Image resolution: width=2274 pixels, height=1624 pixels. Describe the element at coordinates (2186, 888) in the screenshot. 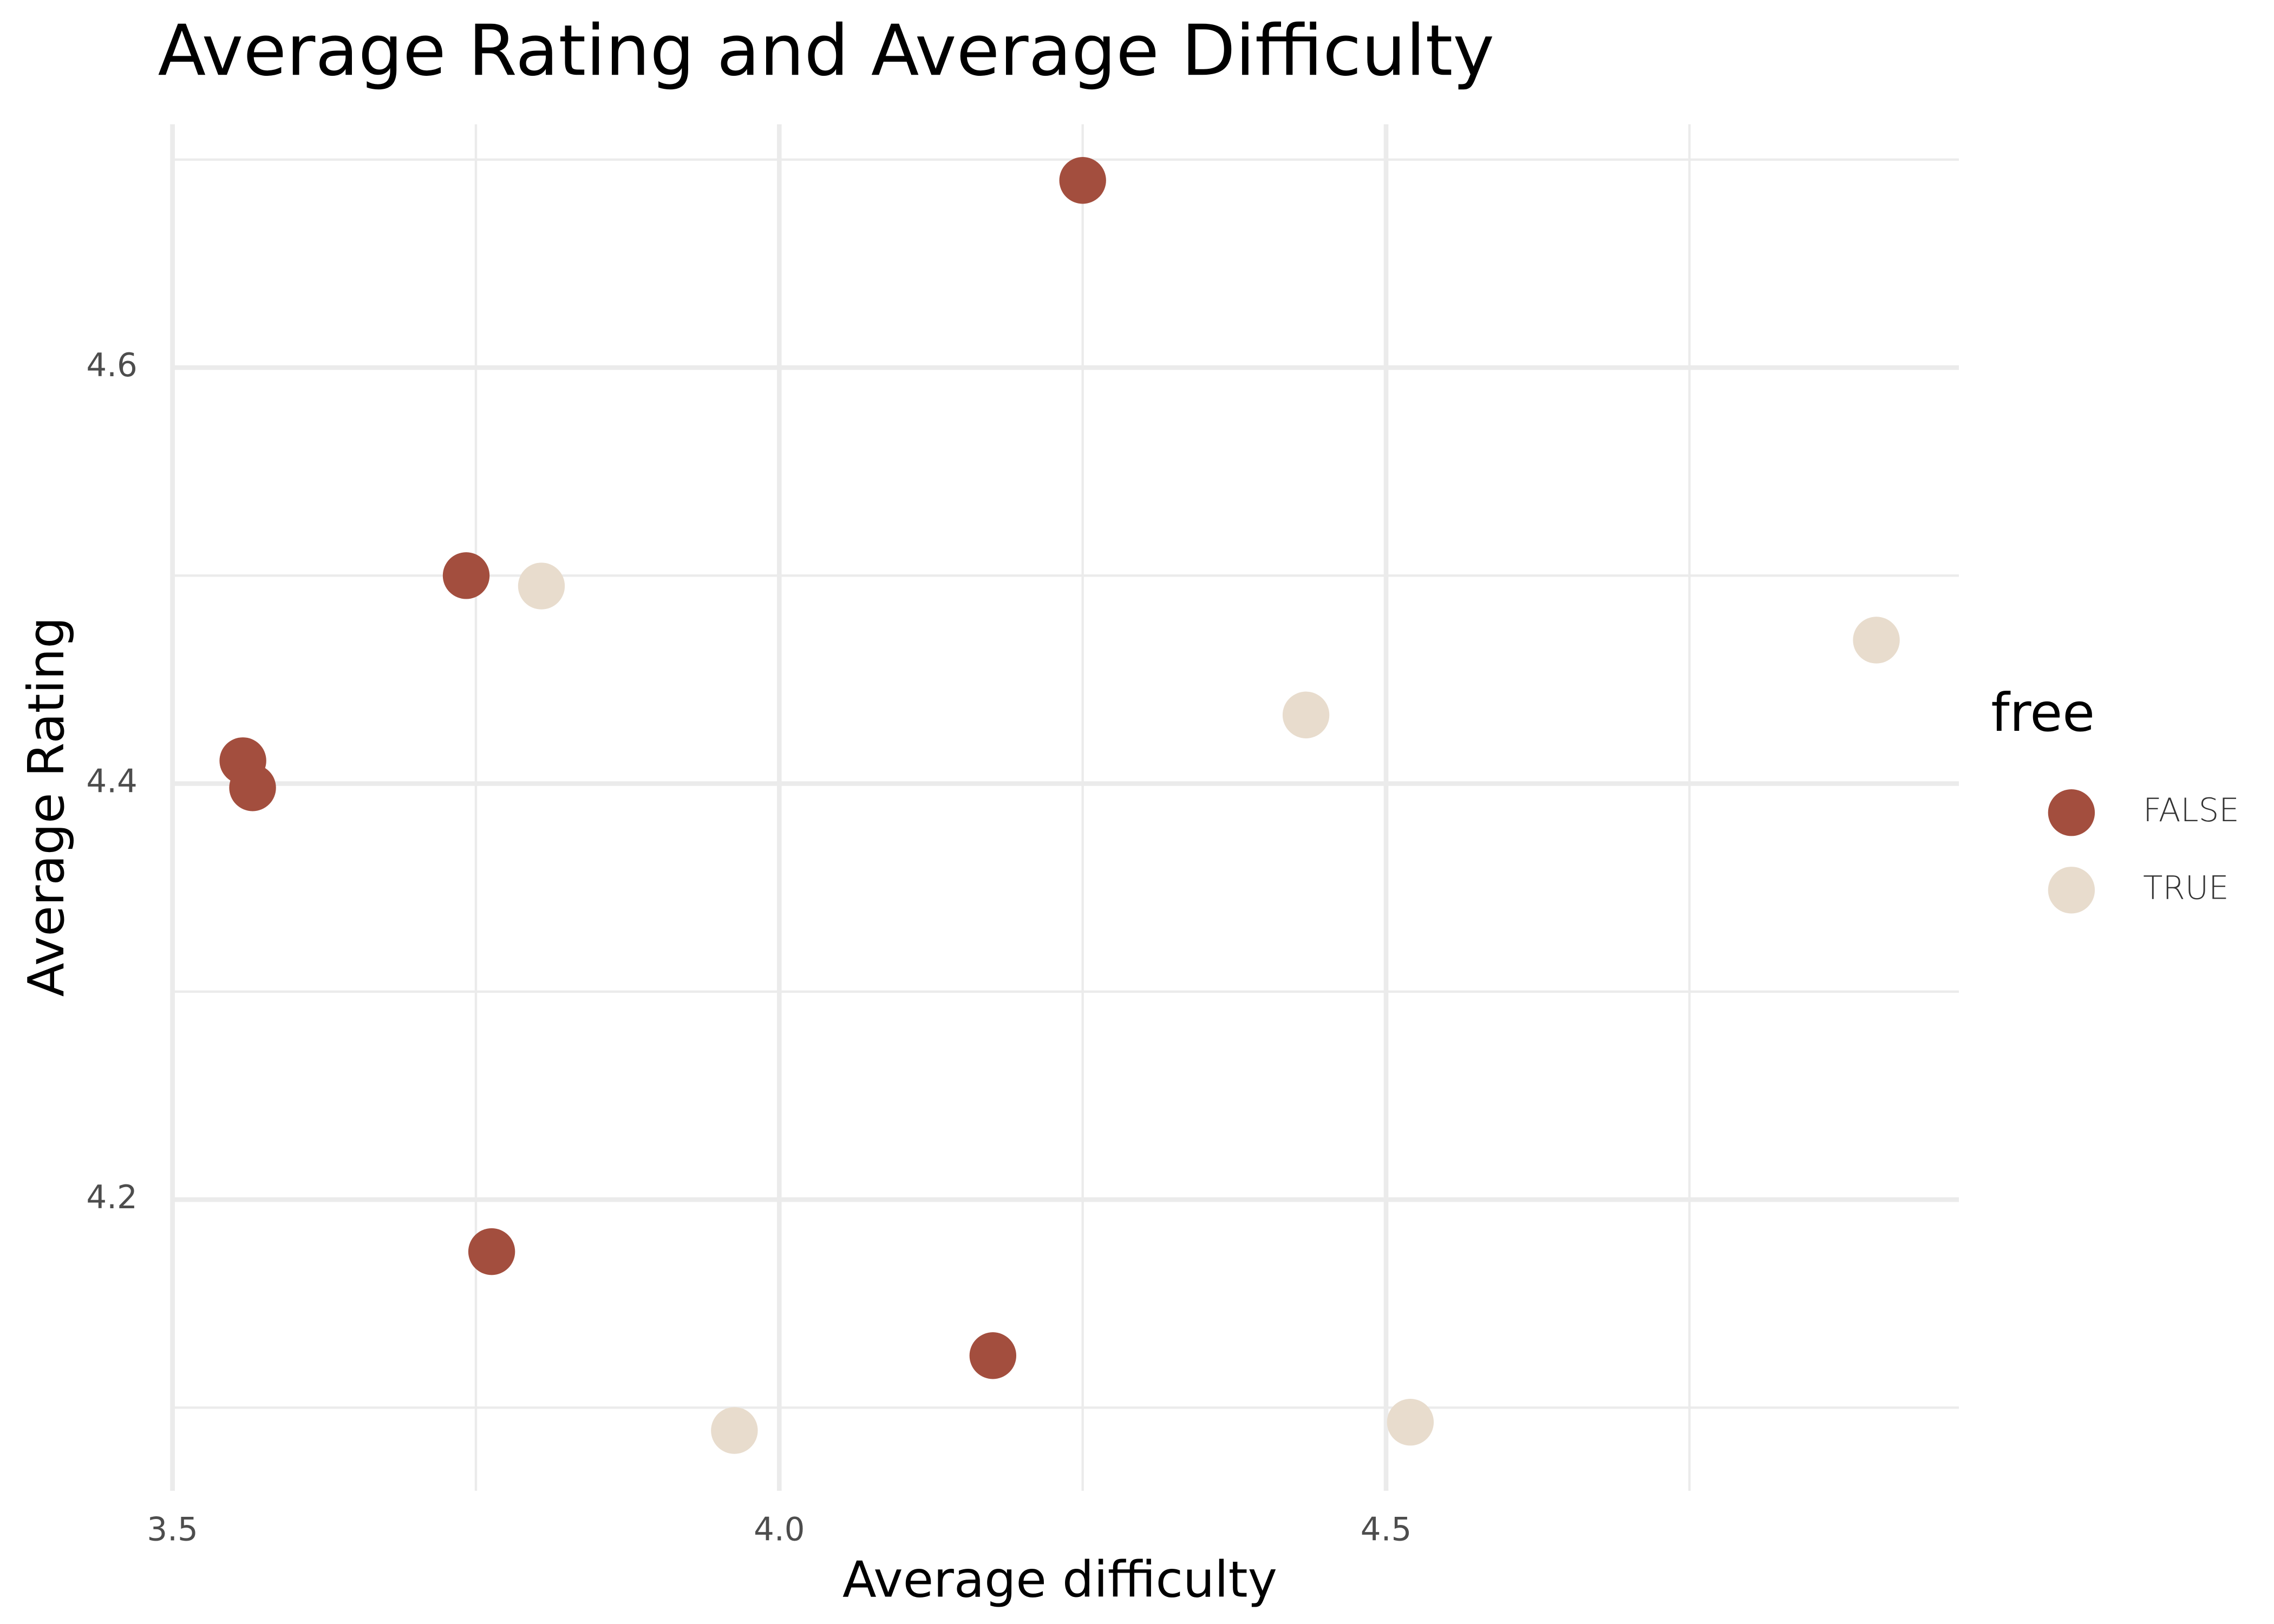

I see `legend-label: TRUE` at that location.